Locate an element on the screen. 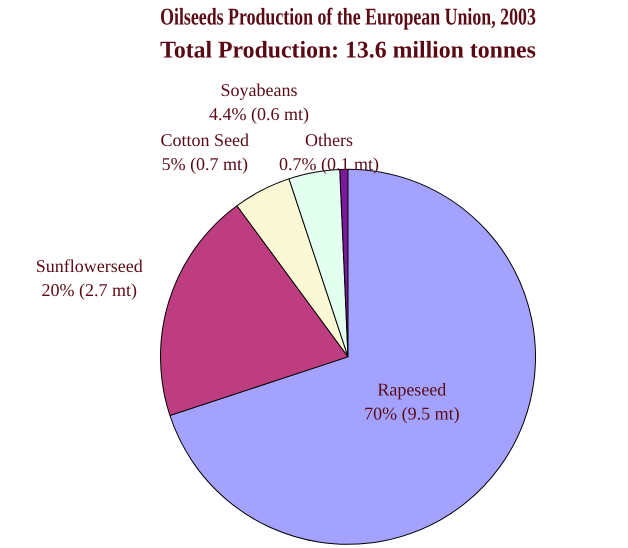  slice-label: Sunflowerseed is located at coordinates (89, 266).